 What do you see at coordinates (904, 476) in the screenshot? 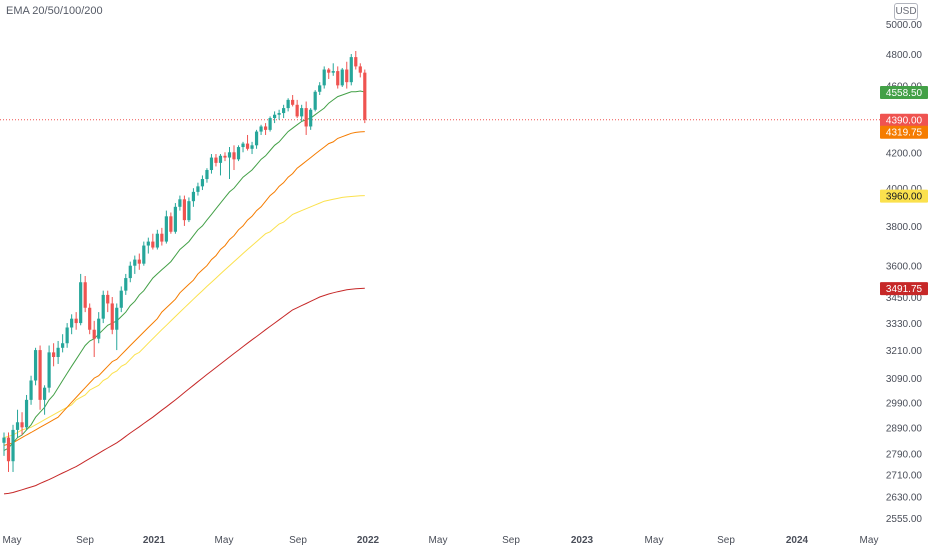
I see `price-tick-label: 2710.00` at bounding box center [904, 476].